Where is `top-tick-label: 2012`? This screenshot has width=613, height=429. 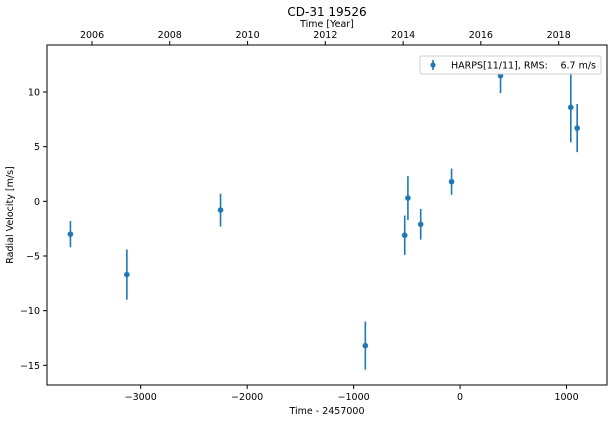
top-tick-label: 2012 is located at coordinates (325, 35).